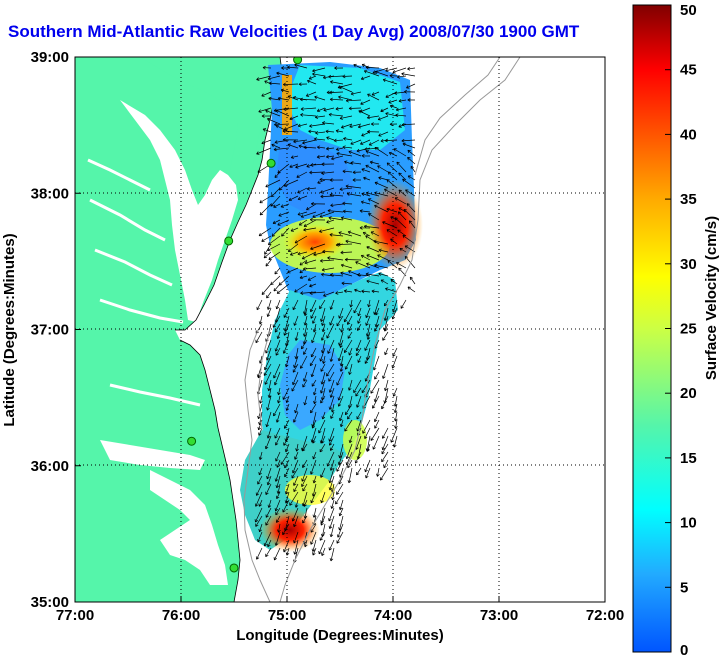 This screenshot has width=724, height=659. I want to click on radar-station-marker, so click(192, 441).